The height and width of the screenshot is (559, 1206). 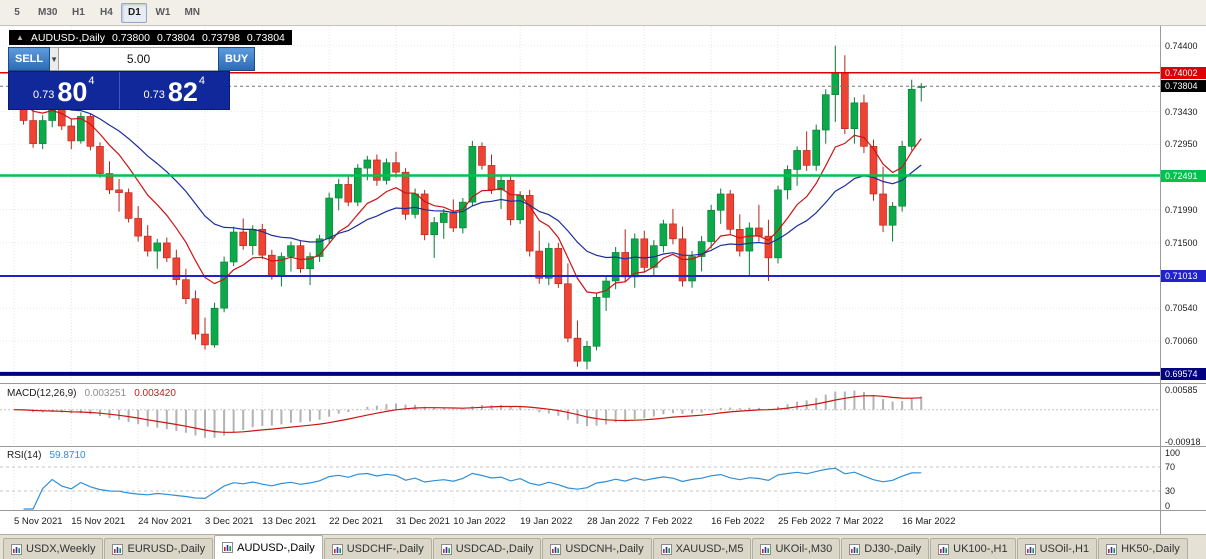 I want to click on rsi-value: 59.8710, so click(x=67, y=455).